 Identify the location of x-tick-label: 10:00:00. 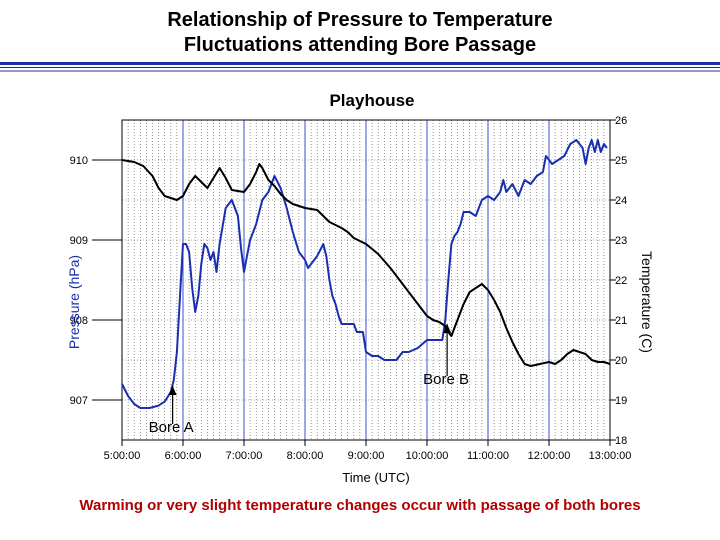
(427, 456).